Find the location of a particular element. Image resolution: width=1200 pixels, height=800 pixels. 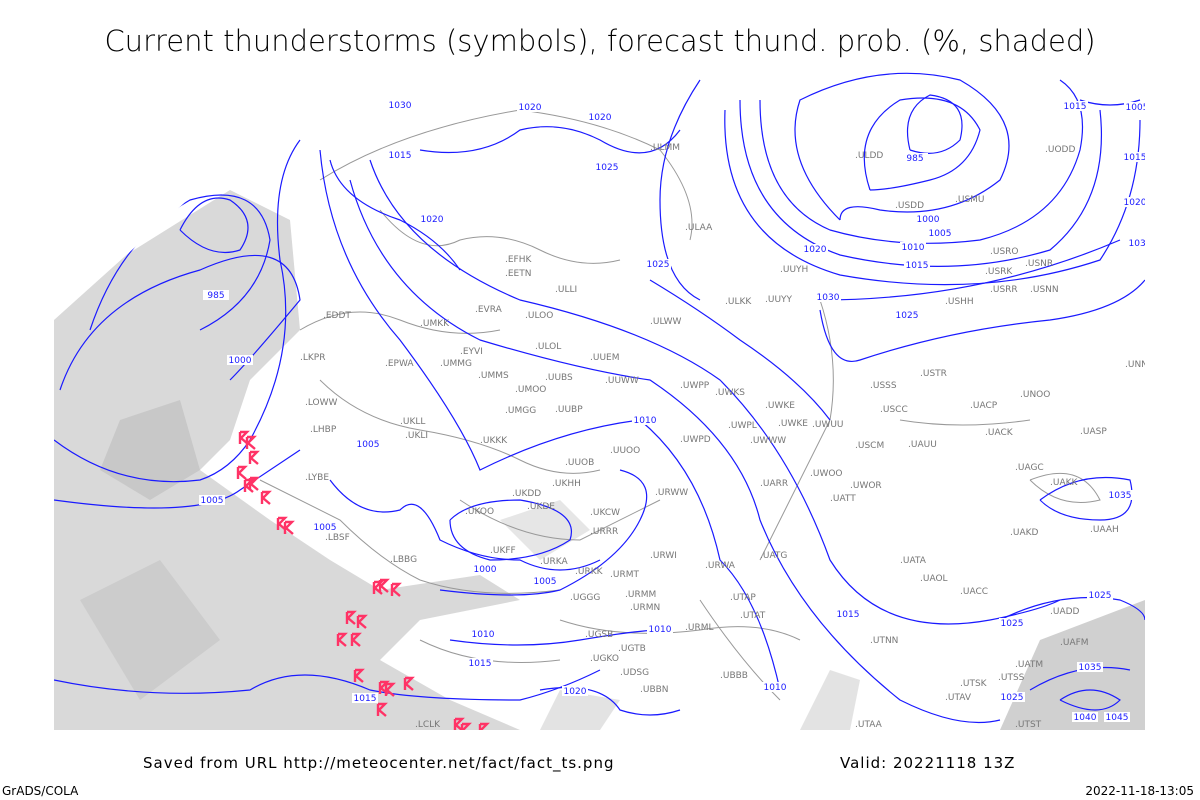

station-label: .UGKO is located at coordinates (604, 659).